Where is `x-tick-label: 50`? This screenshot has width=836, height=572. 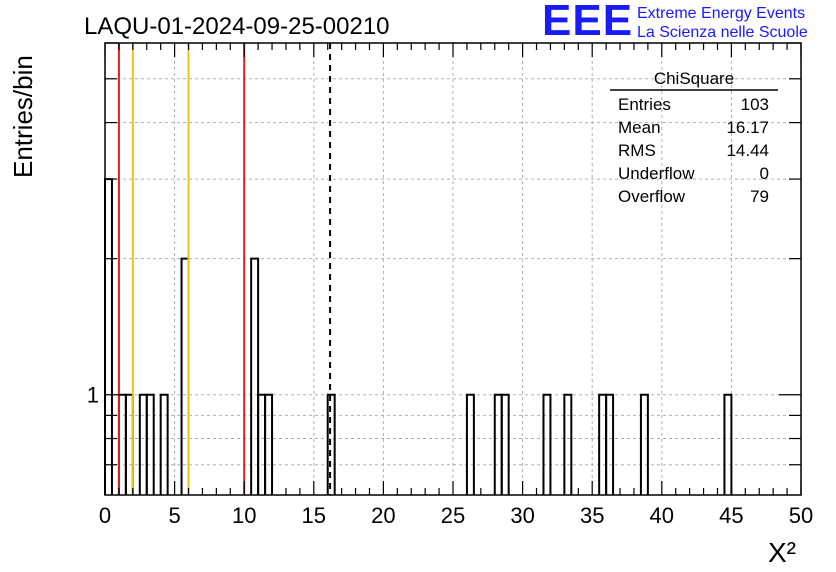 x-tick-label: 50 is located at coordinates (801, 515).